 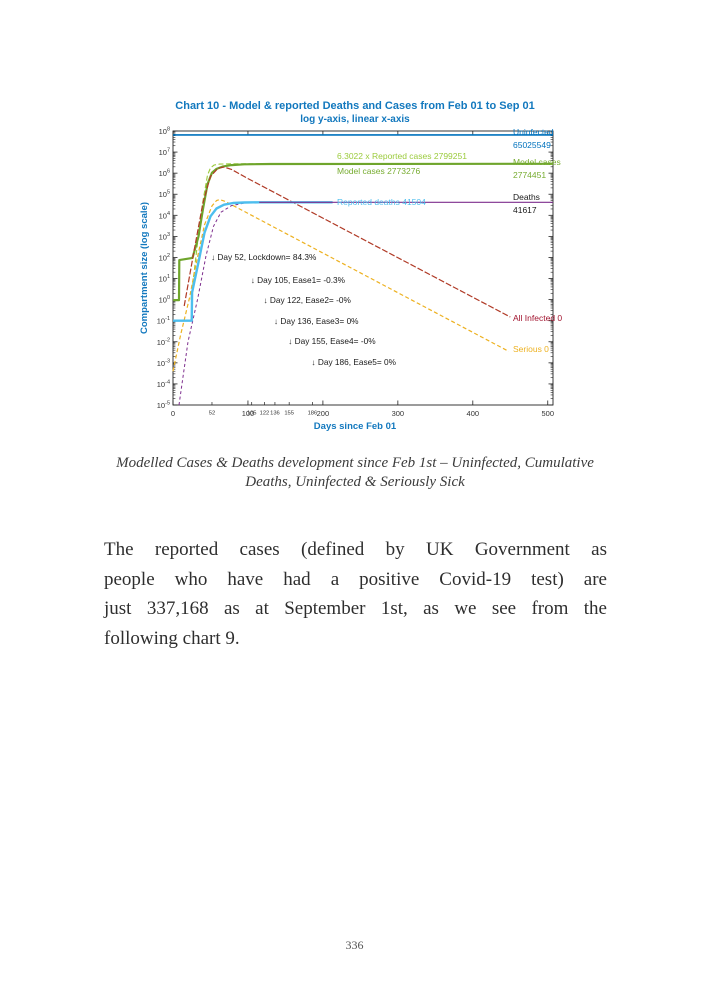 I want to click on y-tick-label: 10⁻⁴, so click(x=163, y=384).